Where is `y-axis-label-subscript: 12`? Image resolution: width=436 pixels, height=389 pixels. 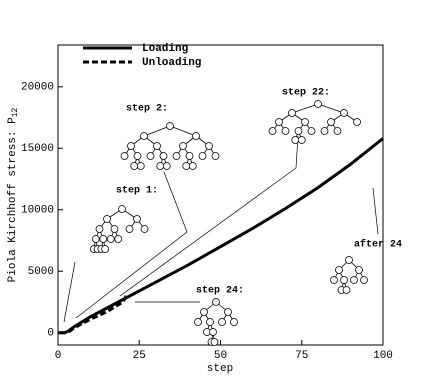
y-axis-label-subscript: 12 is located at coordinates (15, 112).